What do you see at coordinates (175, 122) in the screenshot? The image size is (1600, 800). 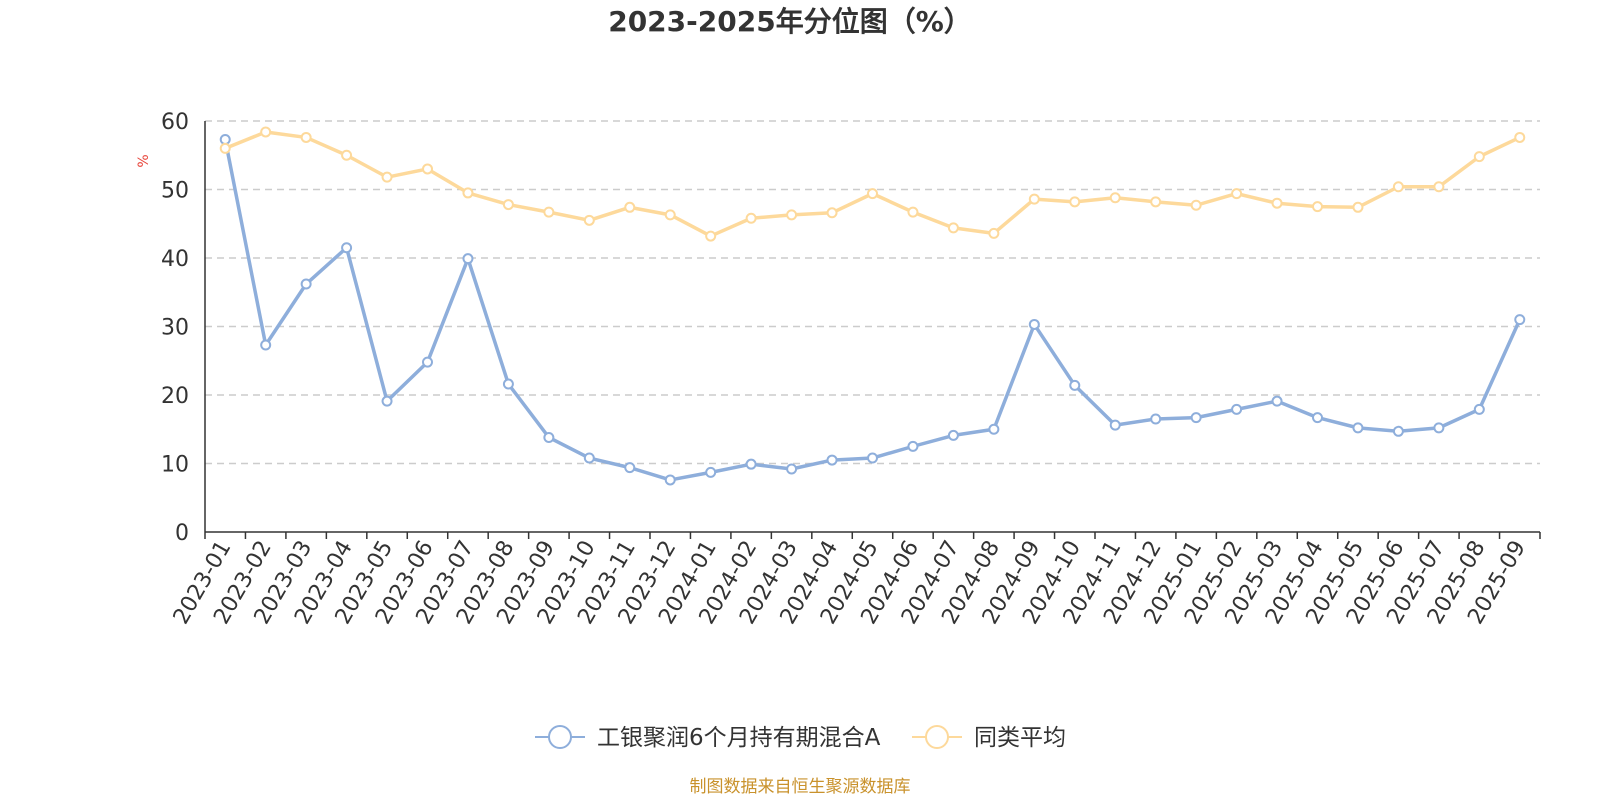 I see `y-tick-label: 60` at bounding box center [175, 122].